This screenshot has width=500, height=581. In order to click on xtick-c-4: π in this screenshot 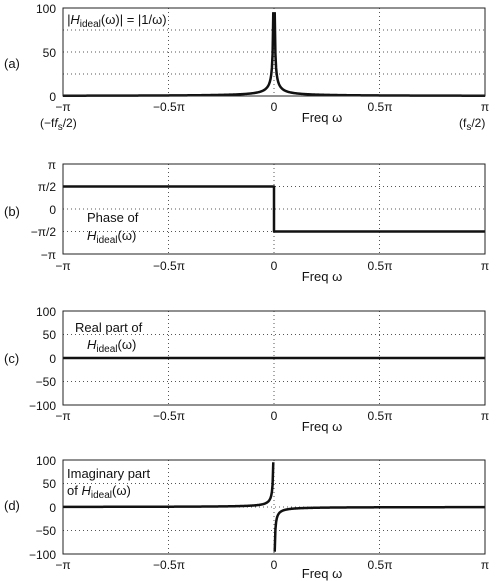, I will do `click(485, 416)`.